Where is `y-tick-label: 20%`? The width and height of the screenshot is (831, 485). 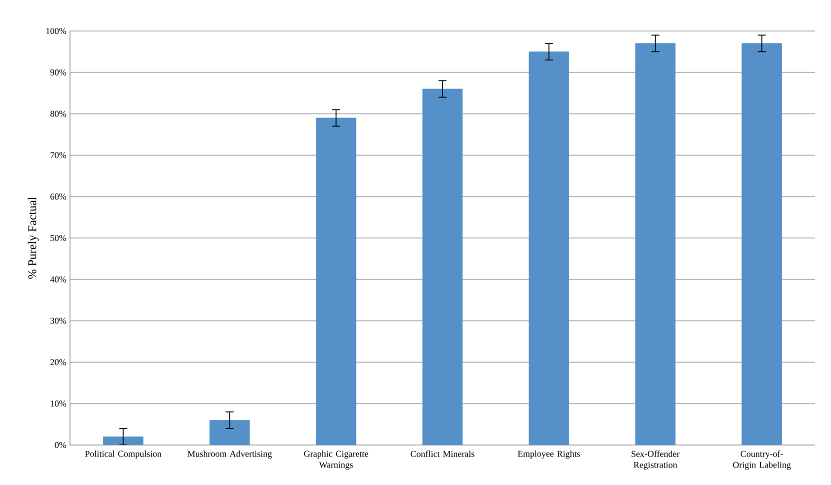
y-tick-label: 20% is located at coordinates (58, 362).